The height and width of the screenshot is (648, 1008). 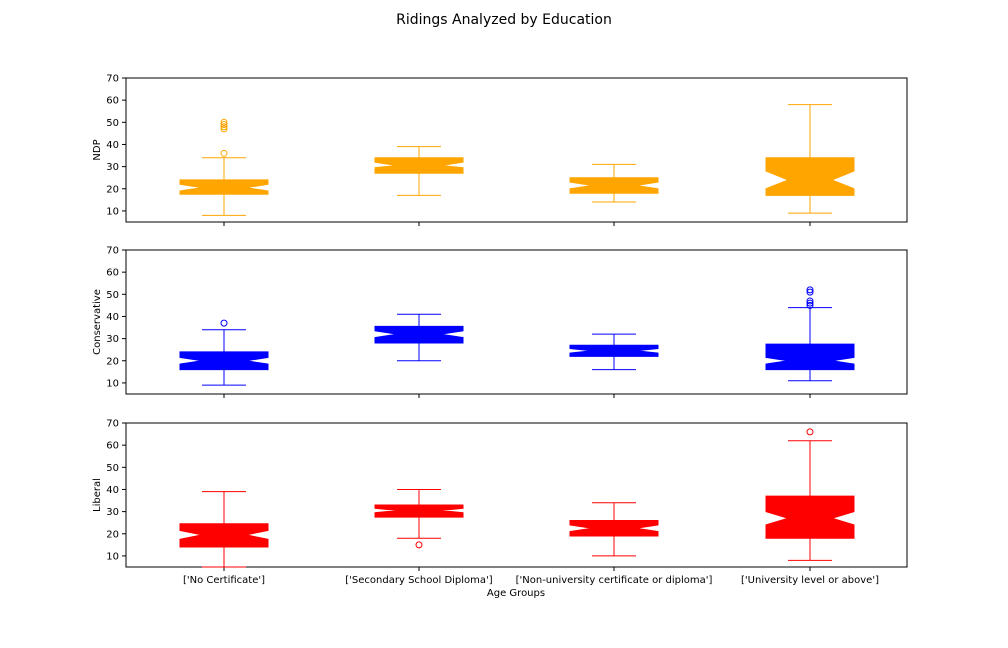 What do you see at coordinates (97, 322) in the screenshot?
I see `y-axis-label: Conservative` at bounding box center [97, 322].